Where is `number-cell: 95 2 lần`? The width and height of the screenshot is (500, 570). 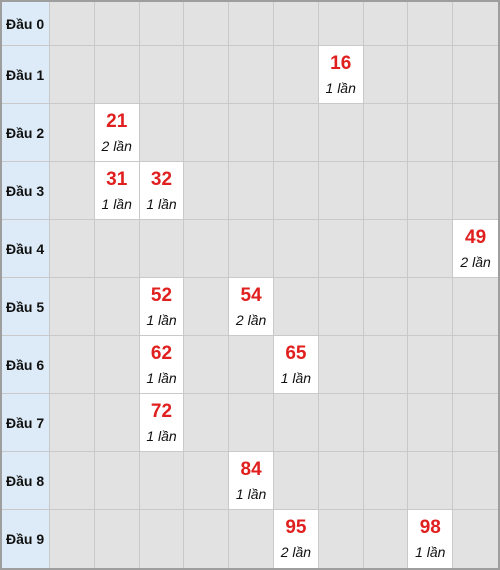
number-cell: 95 2 lần is located at coordinates (296, 539).